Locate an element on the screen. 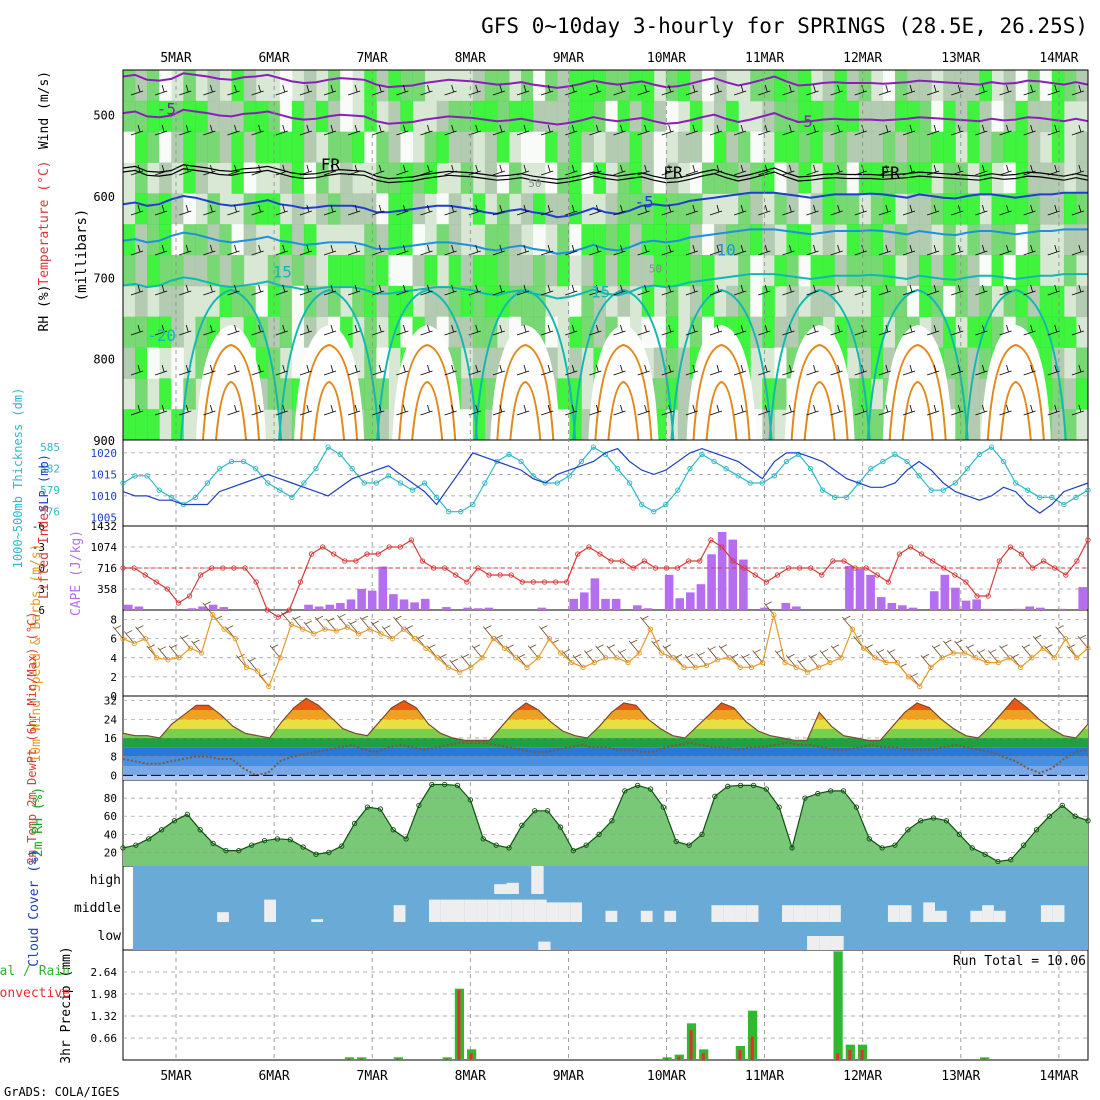 The height and width of the screenshot is (1100, 1100). lifted-index-series is located at coordinates (606, 578).